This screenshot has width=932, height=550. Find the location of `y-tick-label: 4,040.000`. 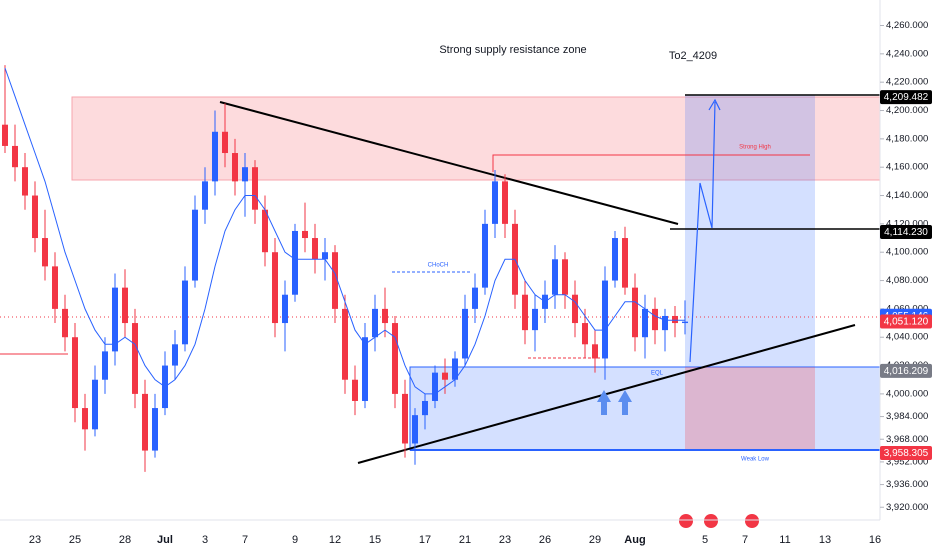

y-tick-label: 4,040.000 is located at coordinates (907, 337).